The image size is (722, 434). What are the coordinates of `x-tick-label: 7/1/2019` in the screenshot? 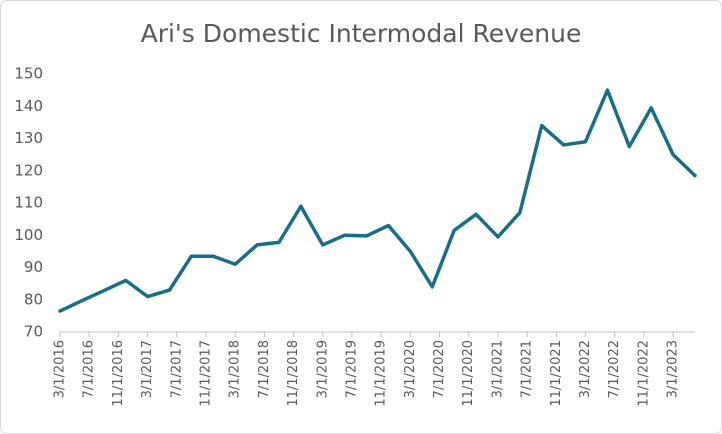 It's located at (351, 369).